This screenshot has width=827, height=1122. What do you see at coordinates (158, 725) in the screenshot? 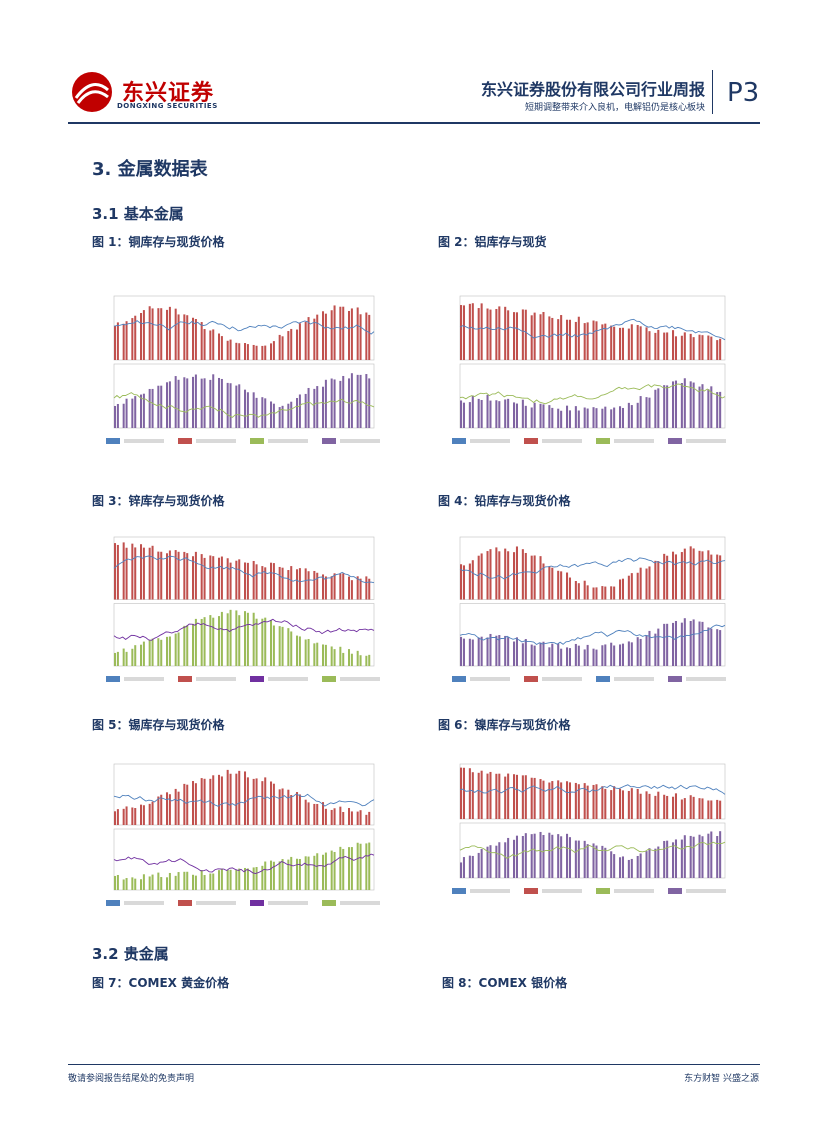
I see `figure-caption: 图 5：锡库存与现货价格` at bounding box center [158, 725].